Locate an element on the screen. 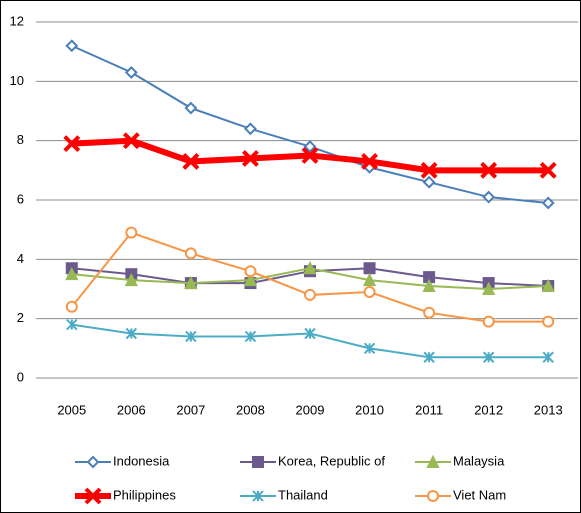  y-tick-label: 0 is located at coordinates (20, 376).